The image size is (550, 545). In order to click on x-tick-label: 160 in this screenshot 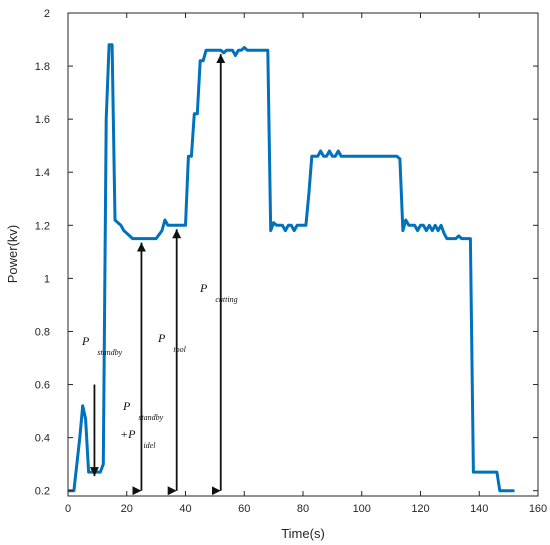, I will do `click(538, 509)`.